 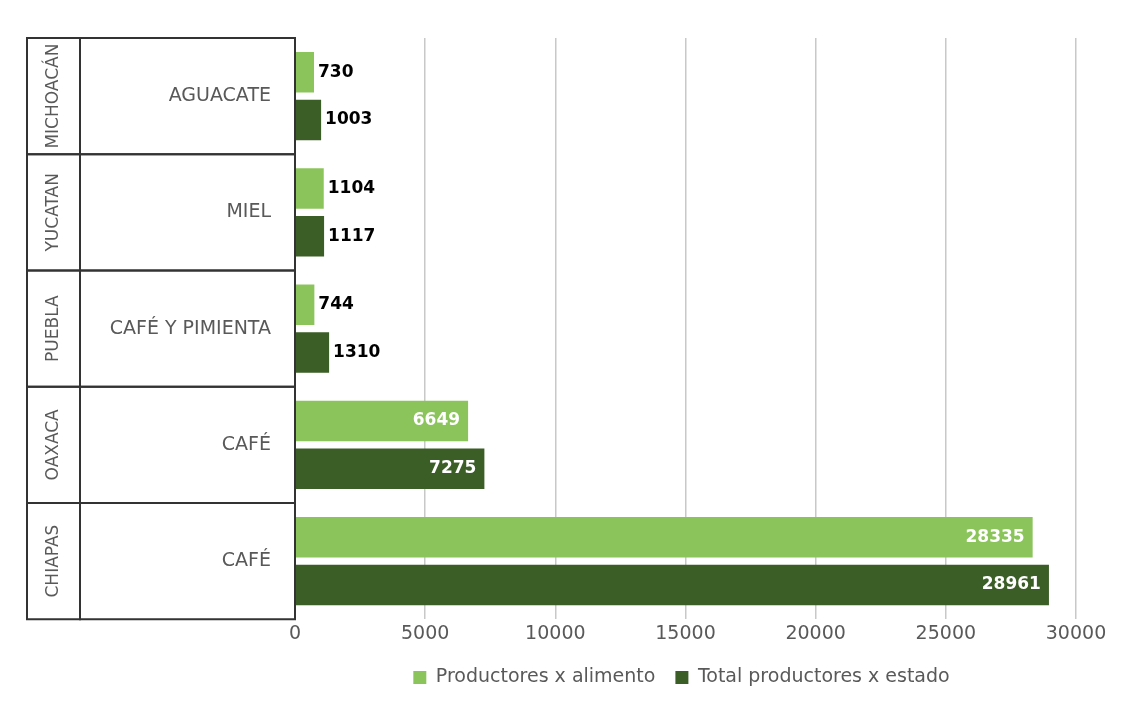 What do you see at coordinates (425, 631) in the screenshot?
I see `x-tick-label: 5000` at bounding box center [425, 631].